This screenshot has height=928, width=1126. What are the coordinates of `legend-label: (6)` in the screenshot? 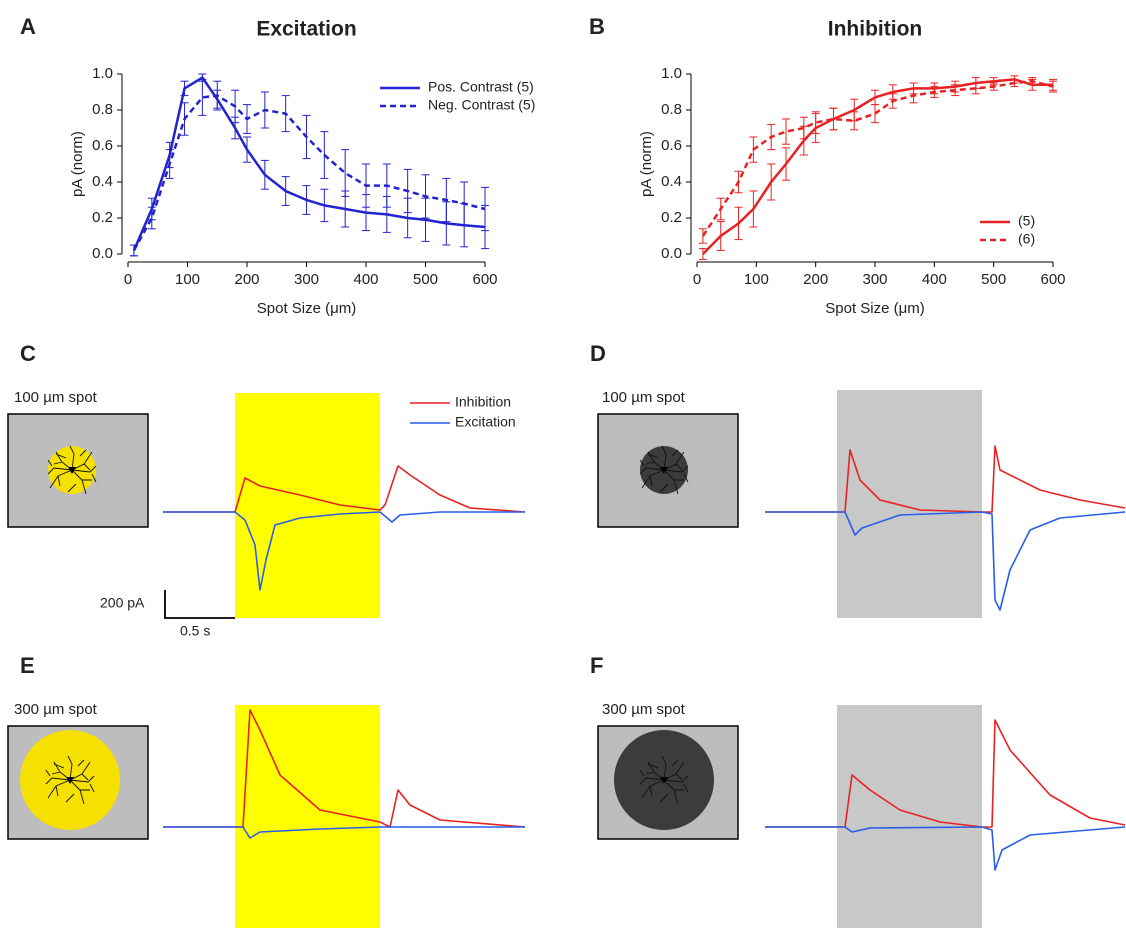 It's located at (1026, 239).